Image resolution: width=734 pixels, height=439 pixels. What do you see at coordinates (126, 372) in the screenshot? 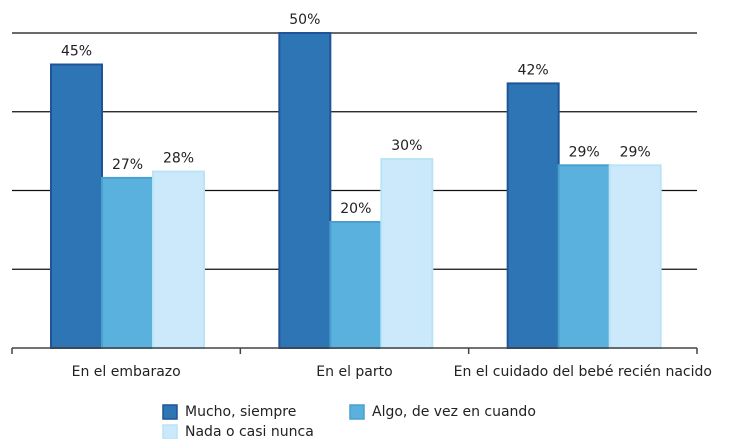
I see `x-tick-label: En el embarazo` at bounding box center [126, 372].